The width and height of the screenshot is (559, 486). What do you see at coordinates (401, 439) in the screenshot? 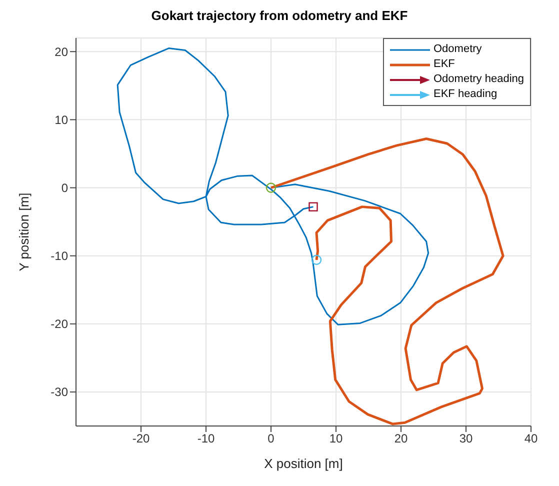
I see `x-tick-label: 20` at bounding box center [401, 439].